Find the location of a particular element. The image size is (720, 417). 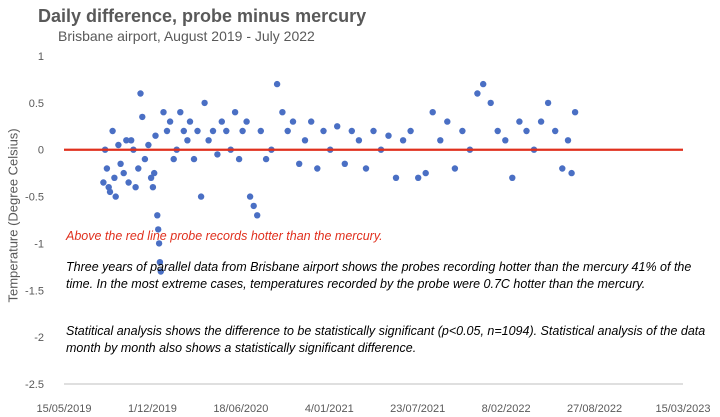

y-tick-label: -2.5 is located at coordinates (34, 385).